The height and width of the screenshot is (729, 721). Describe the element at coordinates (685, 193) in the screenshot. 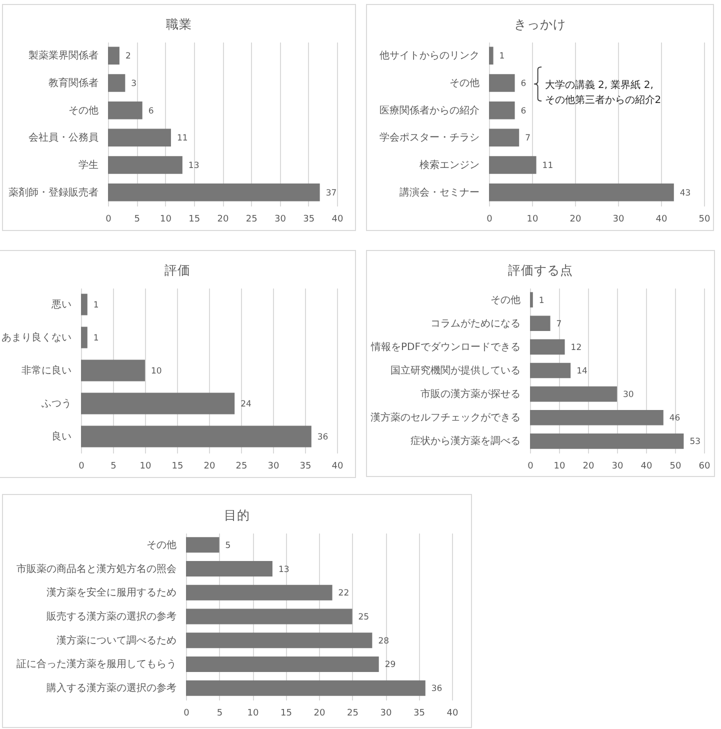

I see `data-label: 43` at that location.